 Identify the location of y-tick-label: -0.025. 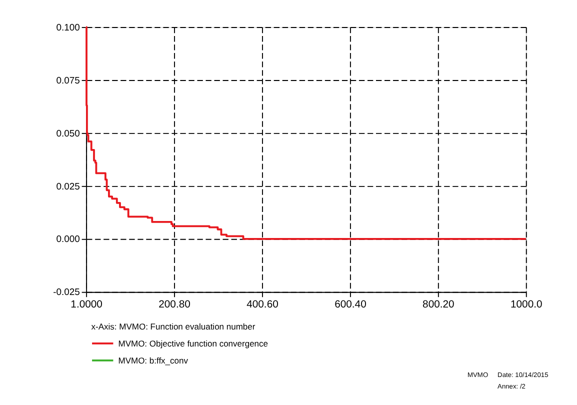
(66, 292).